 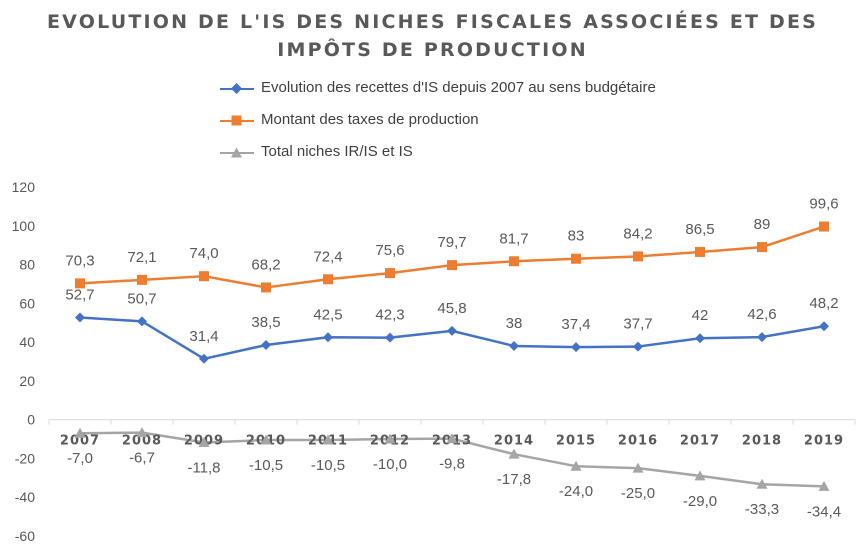 What do you see at coordinates (824, 441) in the screenshot?
I see `x-tick-label: 2019` at bounding box center [824, 441].